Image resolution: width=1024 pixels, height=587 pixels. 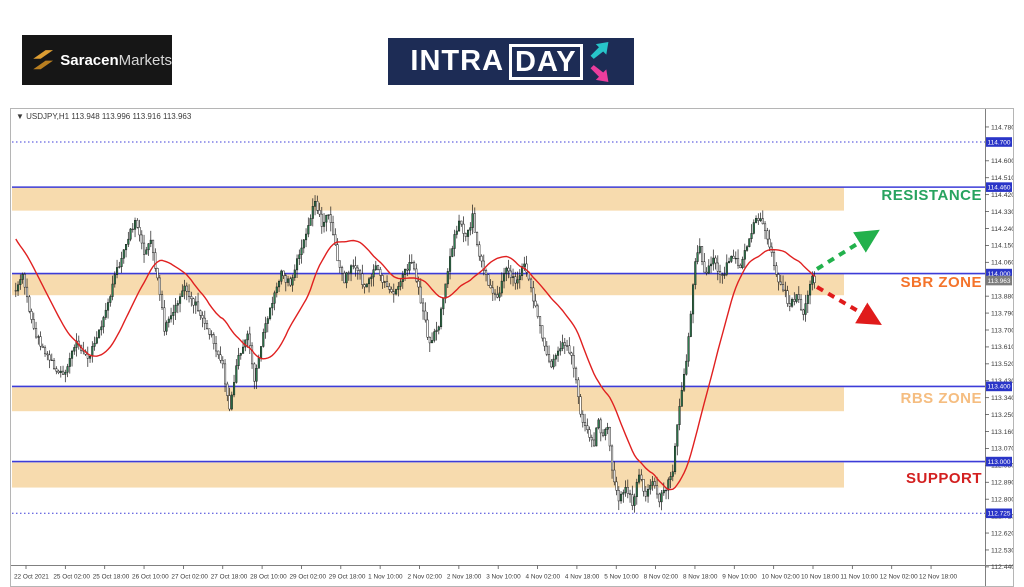 I want to click on highlighted-price-label: 114.000, so click(x=998, y=274).